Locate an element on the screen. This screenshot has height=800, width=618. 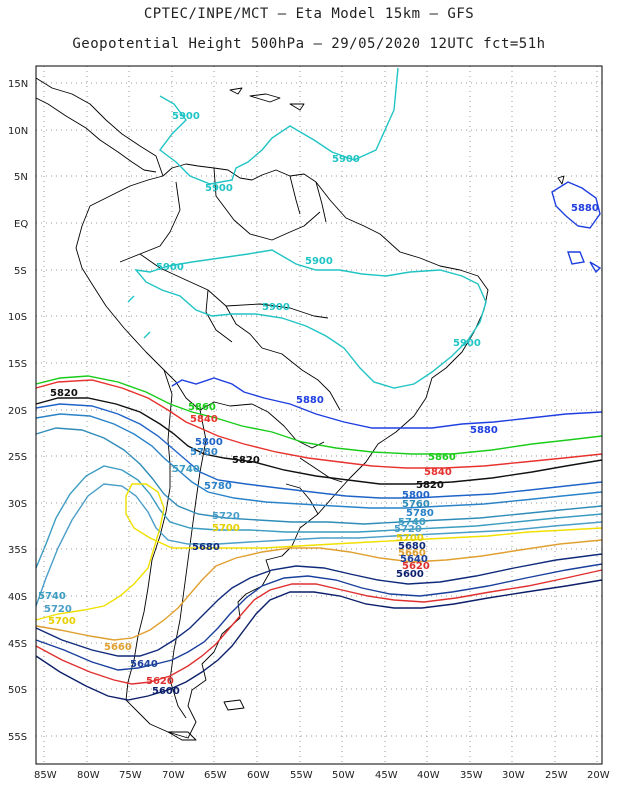
lon-label: 80W is located at coordinates (88, 775).